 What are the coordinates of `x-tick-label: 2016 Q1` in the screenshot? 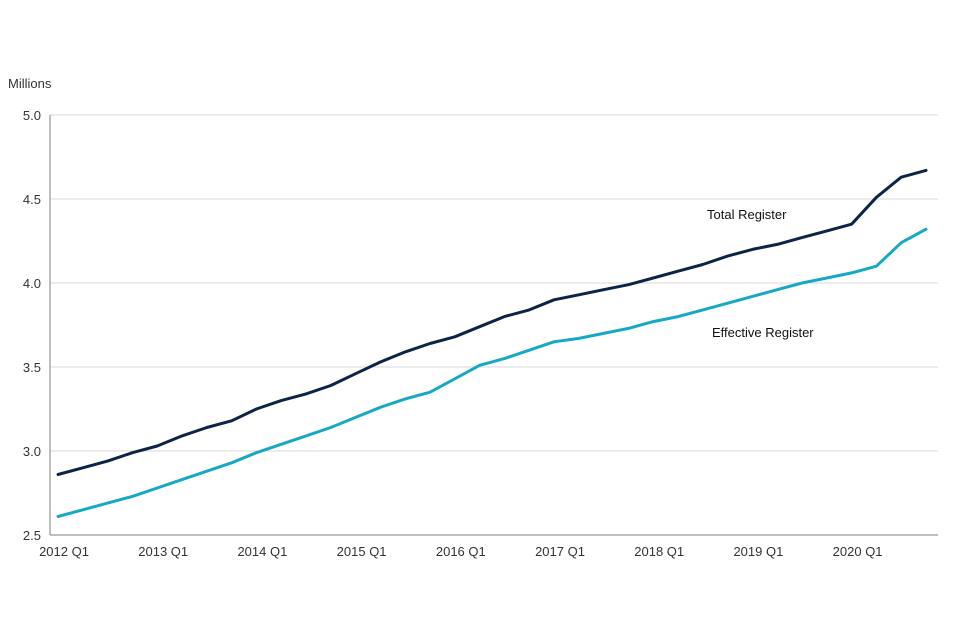 It's located at (461, 551).